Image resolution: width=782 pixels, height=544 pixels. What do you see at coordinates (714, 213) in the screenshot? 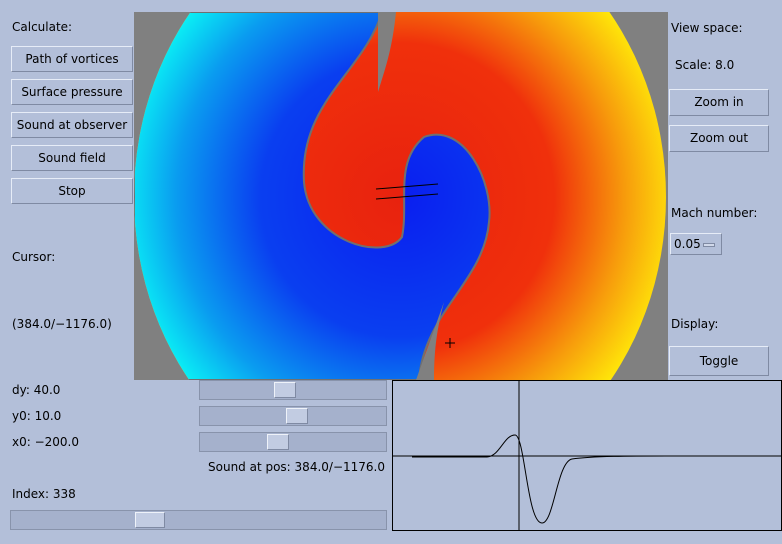
I see `label: Mach number:` at bounding box center [714, 213].